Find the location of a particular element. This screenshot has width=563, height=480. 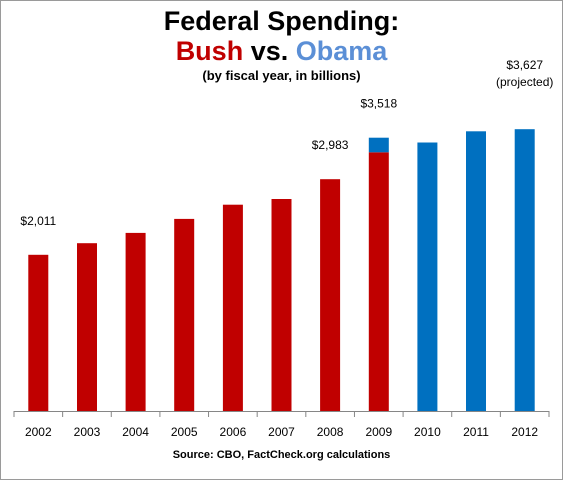

x-tick-label-2011: 2011 is located at coordinates (476, 432).